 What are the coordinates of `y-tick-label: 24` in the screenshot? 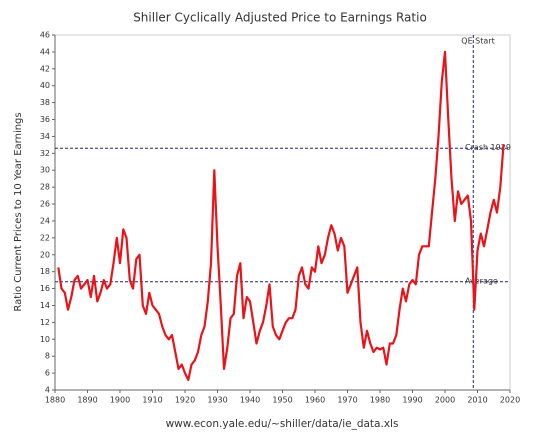 It's located at (45, 220).